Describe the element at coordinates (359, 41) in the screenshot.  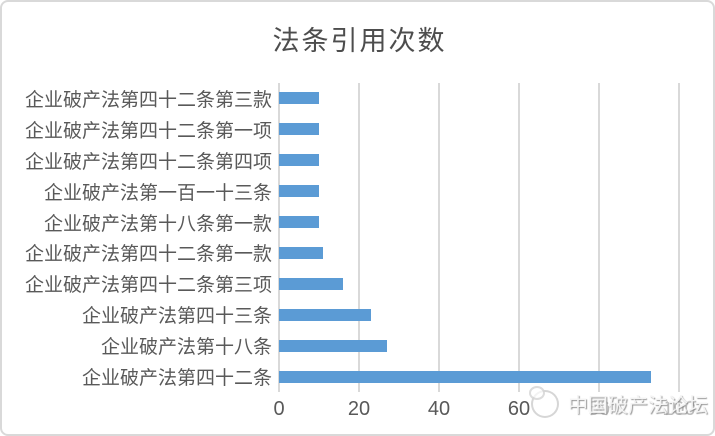
I see `chart-title: 法条引用次数` at that location.